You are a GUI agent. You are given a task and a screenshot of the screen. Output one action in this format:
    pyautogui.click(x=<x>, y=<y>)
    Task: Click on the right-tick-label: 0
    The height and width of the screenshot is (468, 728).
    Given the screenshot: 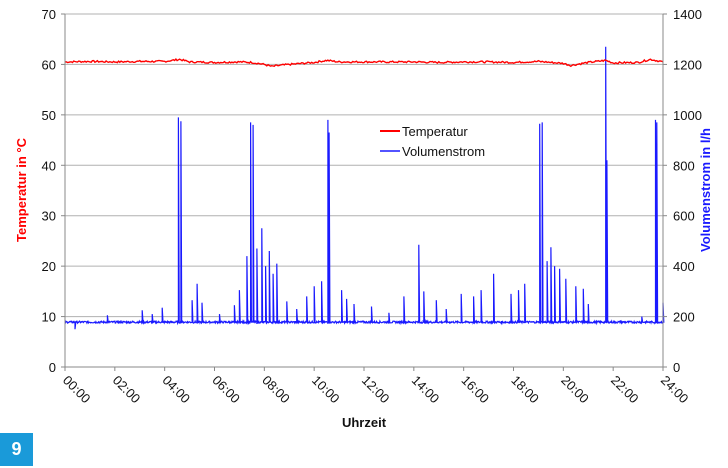 What is the action you would take?
    pyautogui.click(x=676, y=367)
    